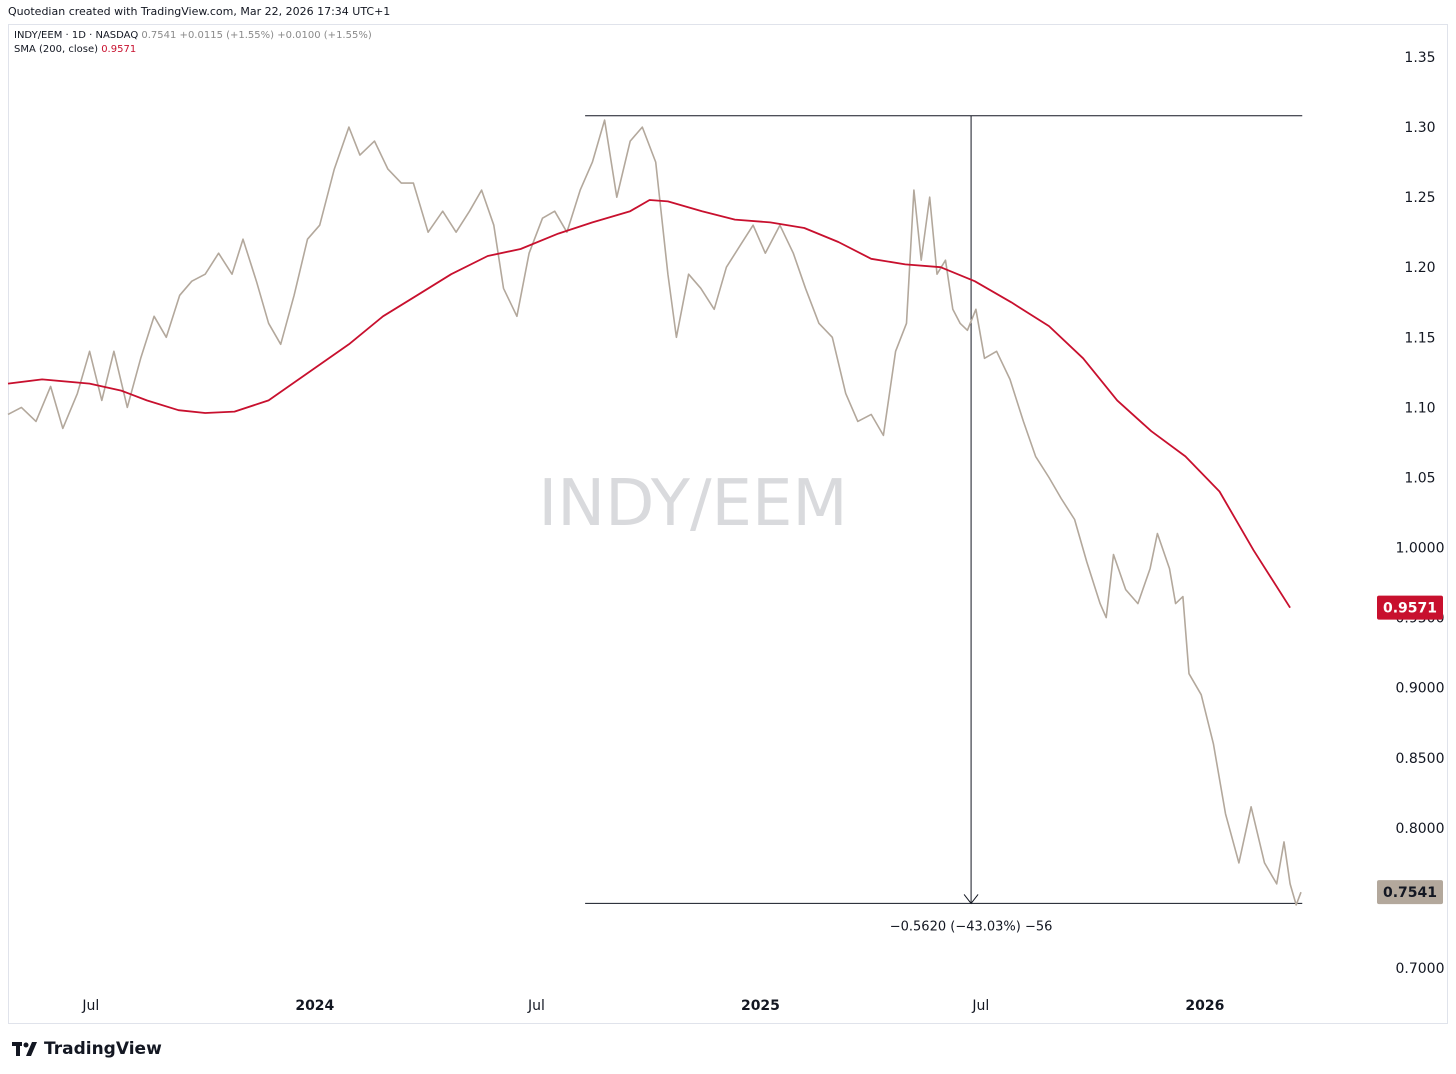 This screenshot has height=1074, width=1456. What do you see at coordinates (24, 1049) in the screenshot?
I see `tradingview-logo-icon` at bounding box center [24, 1049].